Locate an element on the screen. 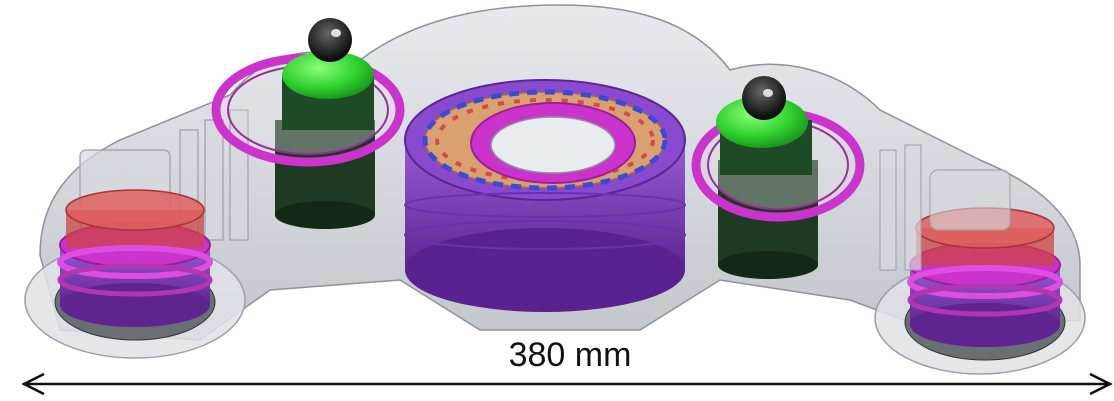 The width and height of the screenshot is (1114, 401). right-lens-assembly is located at coordinates (778, 177).